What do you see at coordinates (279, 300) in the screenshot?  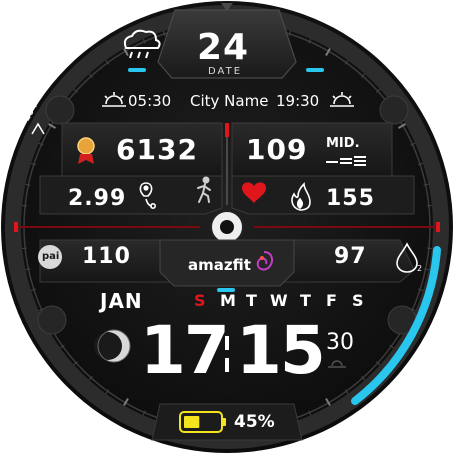 I see `weekday-wed: W` at bounding box center [279, 300].